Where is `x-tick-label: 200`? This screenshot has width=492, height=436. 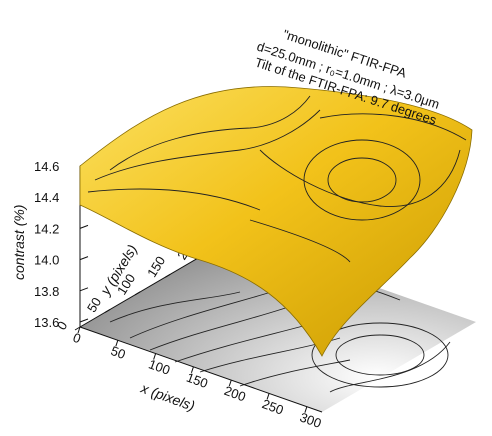 x-tick-label: 200 is located at coordinates (235, 394).